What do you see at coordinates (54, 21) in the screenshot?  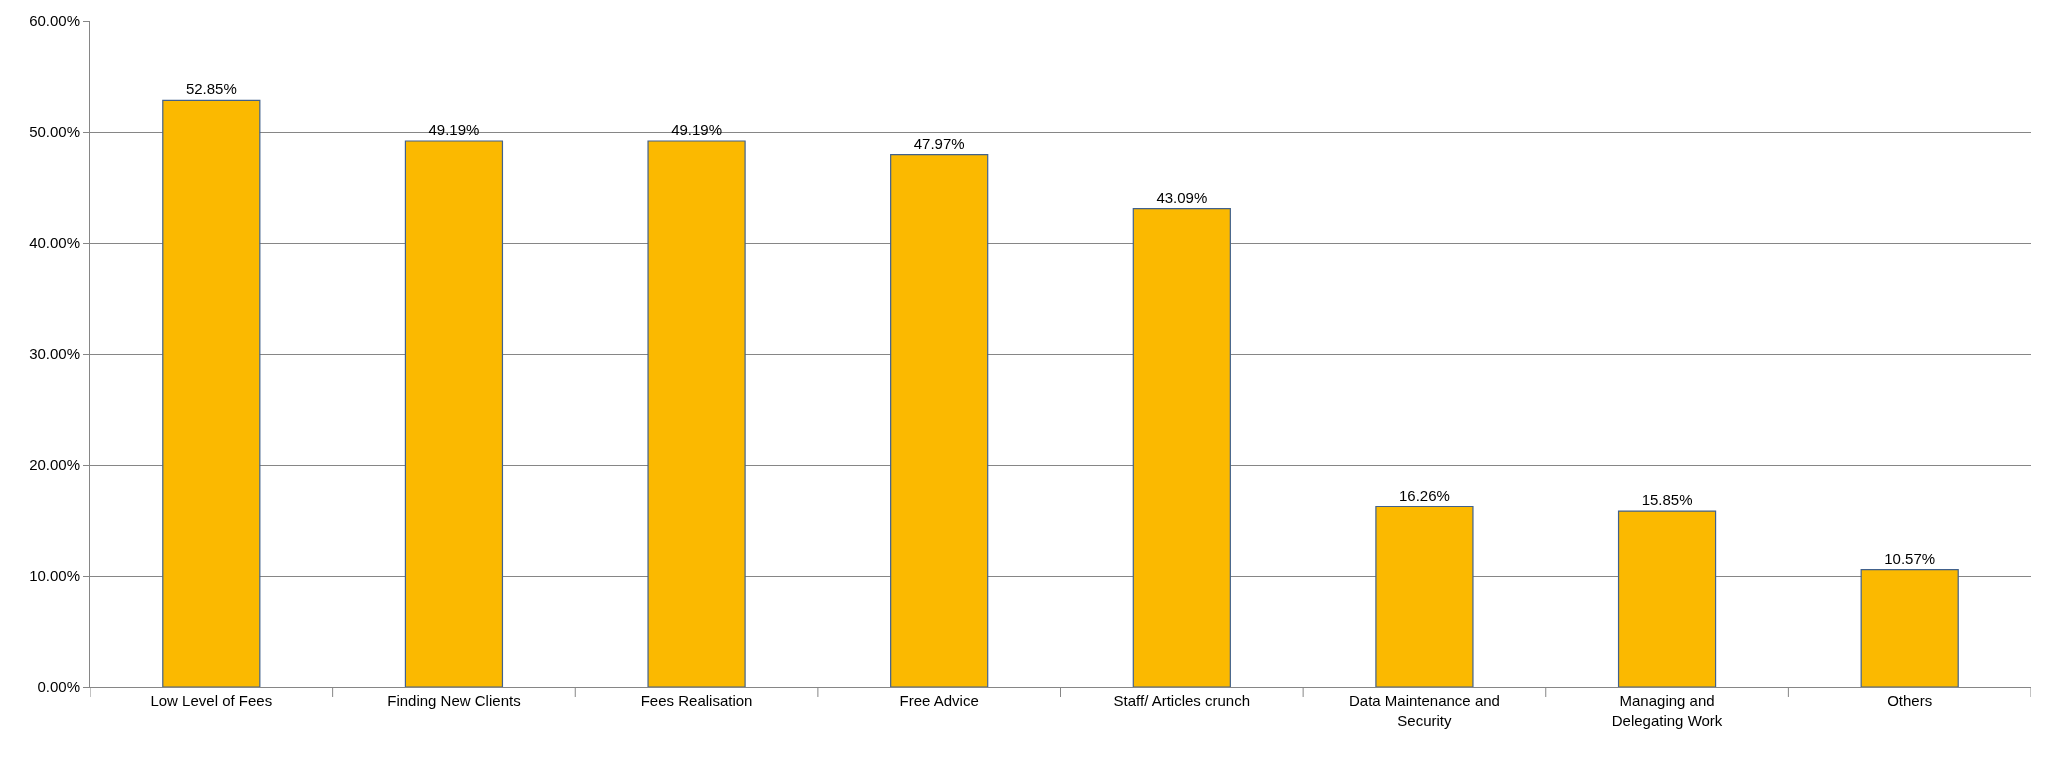 I see `y-tick-label: 60.00%` at bounding box center [54, 21].